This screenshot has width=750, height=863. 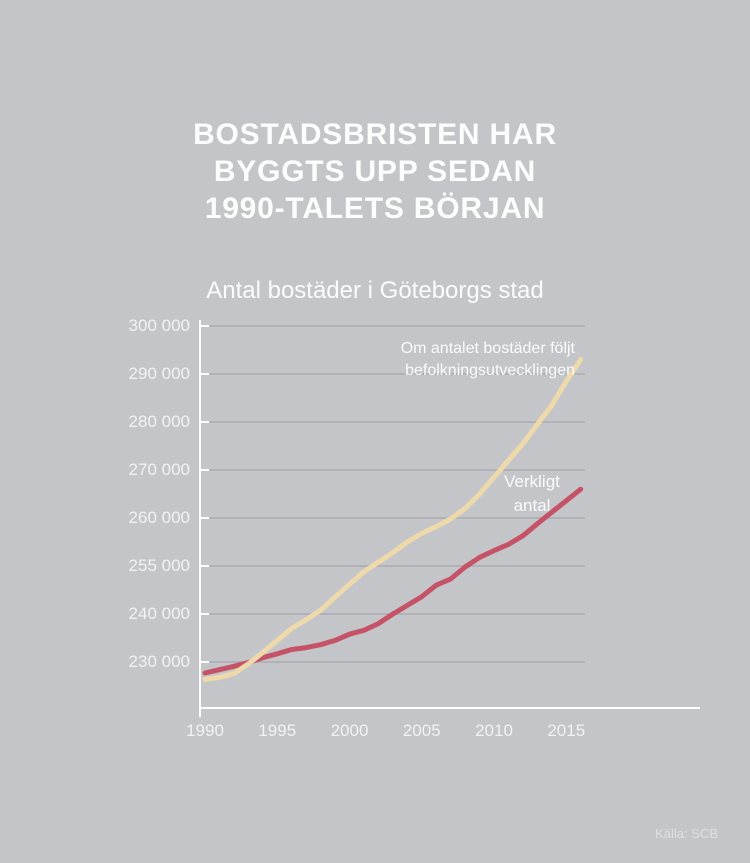 I want to click on chart-title: Antal bostäder i Göteborgs stad, so click(x=375, y=290).